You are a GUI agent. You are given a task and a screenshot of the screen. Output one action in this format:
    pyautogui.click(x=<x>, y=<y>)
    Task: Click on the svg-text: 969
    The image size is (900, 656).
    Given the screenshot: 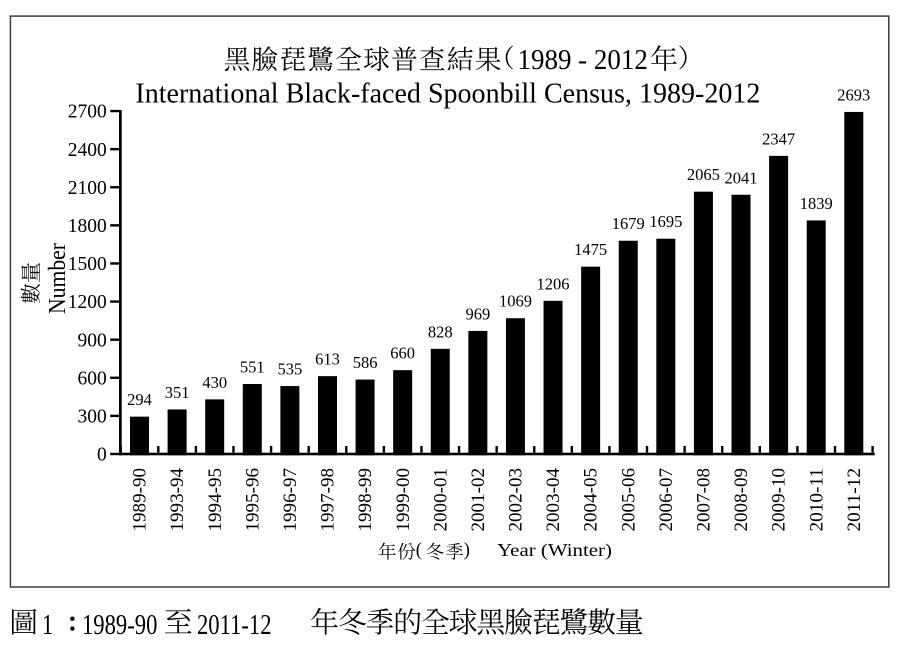 What is the action you would take?
    pyautogui.click(x=477, y=313)
    